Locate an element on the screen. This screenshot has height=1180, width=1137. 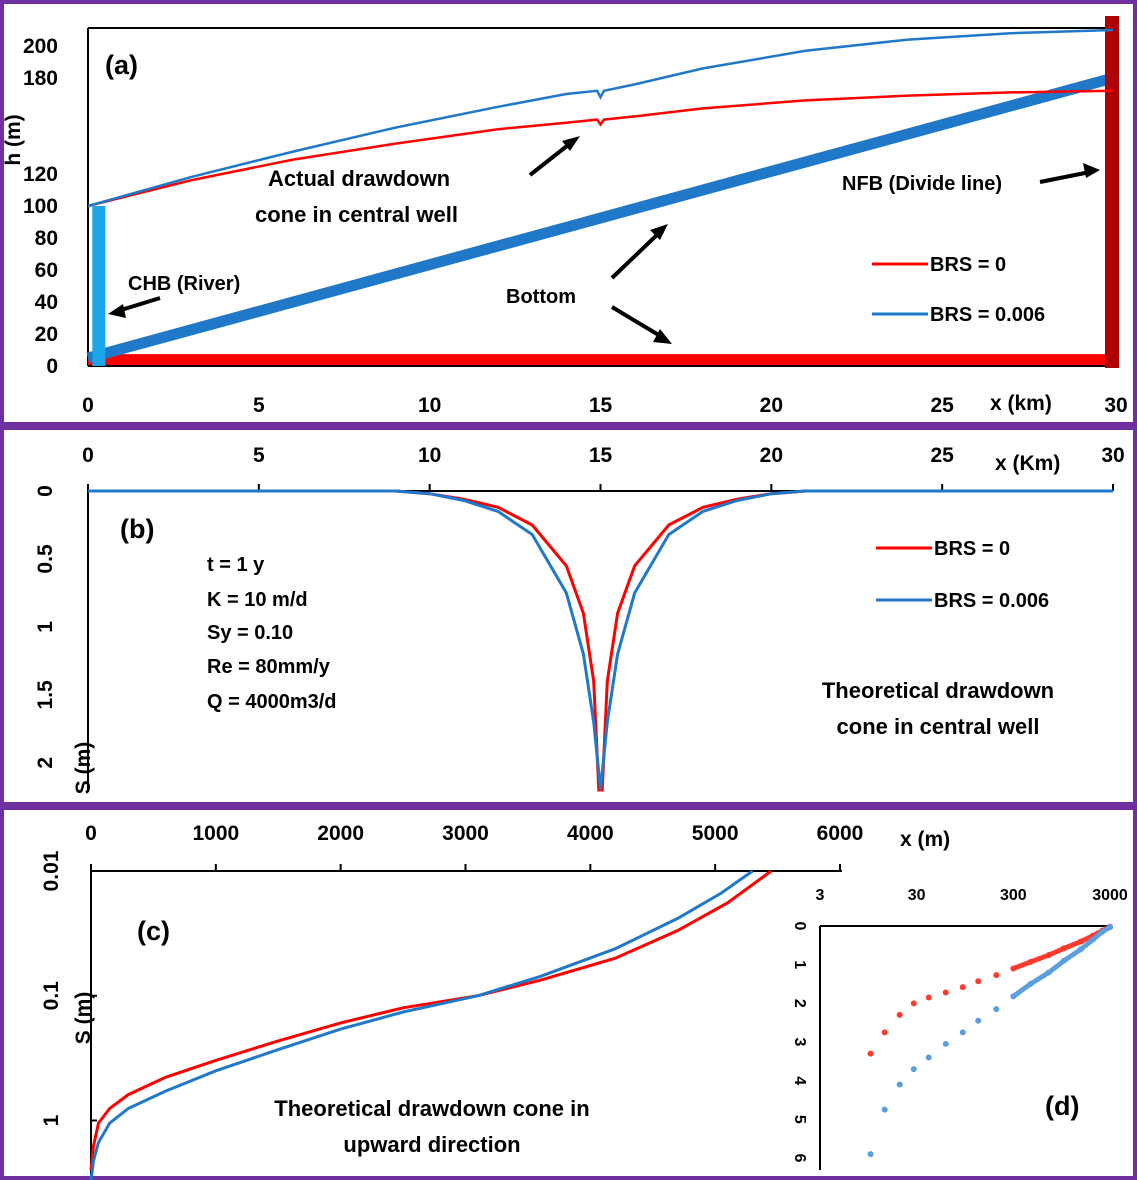
annotation-actual-drawdown-2: cone in central well is located at coordinates (356, 214).